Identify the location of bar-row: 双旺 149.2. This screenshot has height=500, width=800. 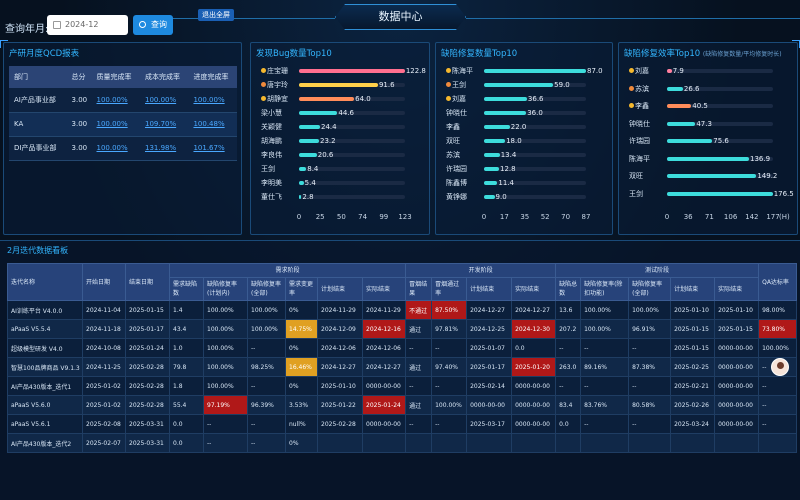
(713, 176).